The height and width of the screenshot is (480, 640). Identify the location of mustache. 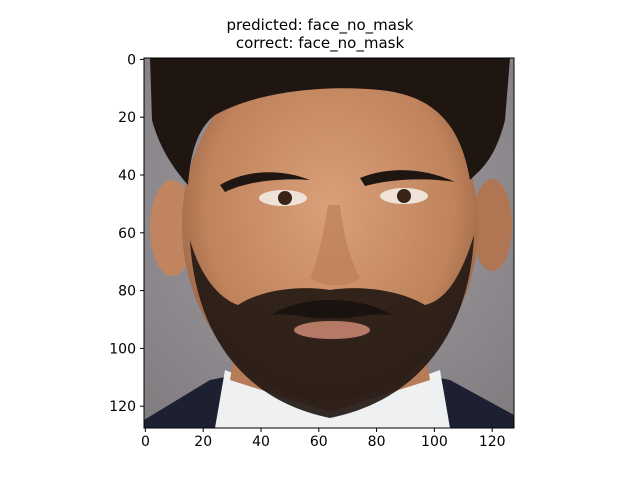
(332, 309).